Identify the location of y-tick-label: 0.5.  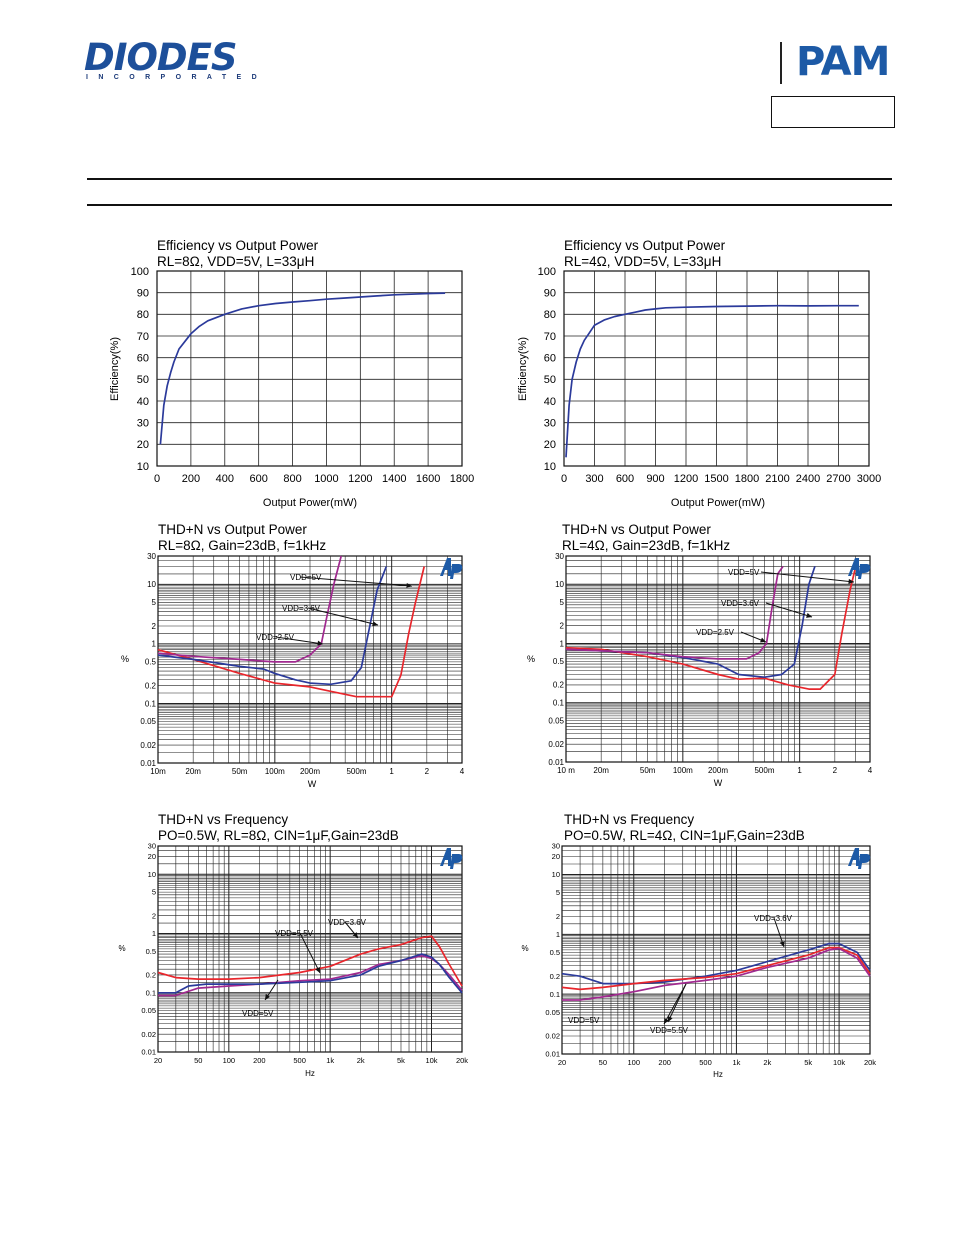
(555, 952).